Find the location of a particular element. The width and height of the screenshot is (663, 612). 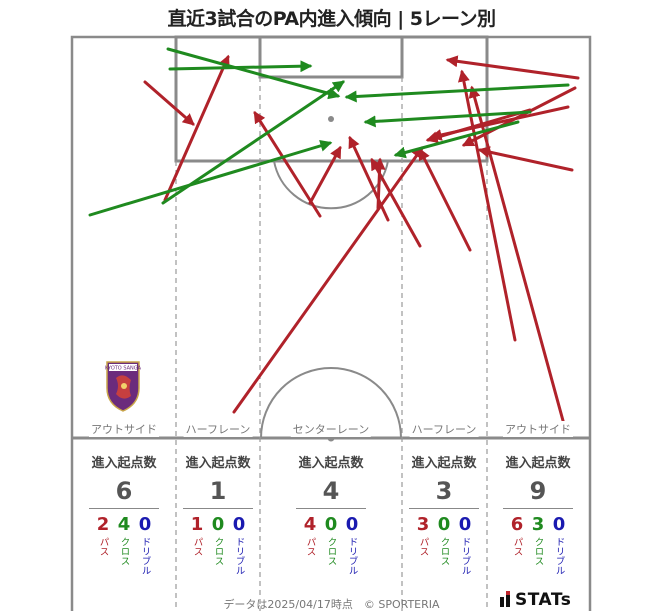

chart-title: 直近3試合のPA内進入傾向 | 5レーン別 is located at coordinates (331, 19).